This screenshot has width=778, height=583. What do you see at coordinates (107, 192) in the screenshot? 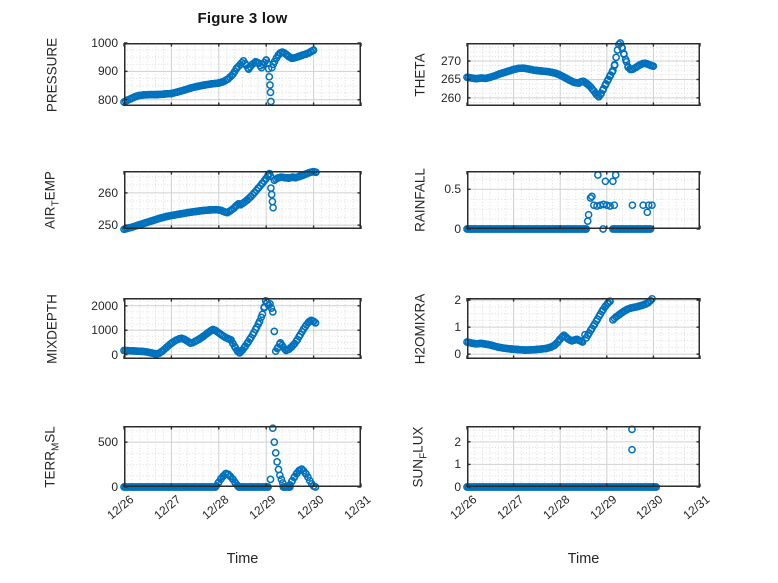
I see `ytick-label-air-temp: 260` at bounding box center [107, 192].